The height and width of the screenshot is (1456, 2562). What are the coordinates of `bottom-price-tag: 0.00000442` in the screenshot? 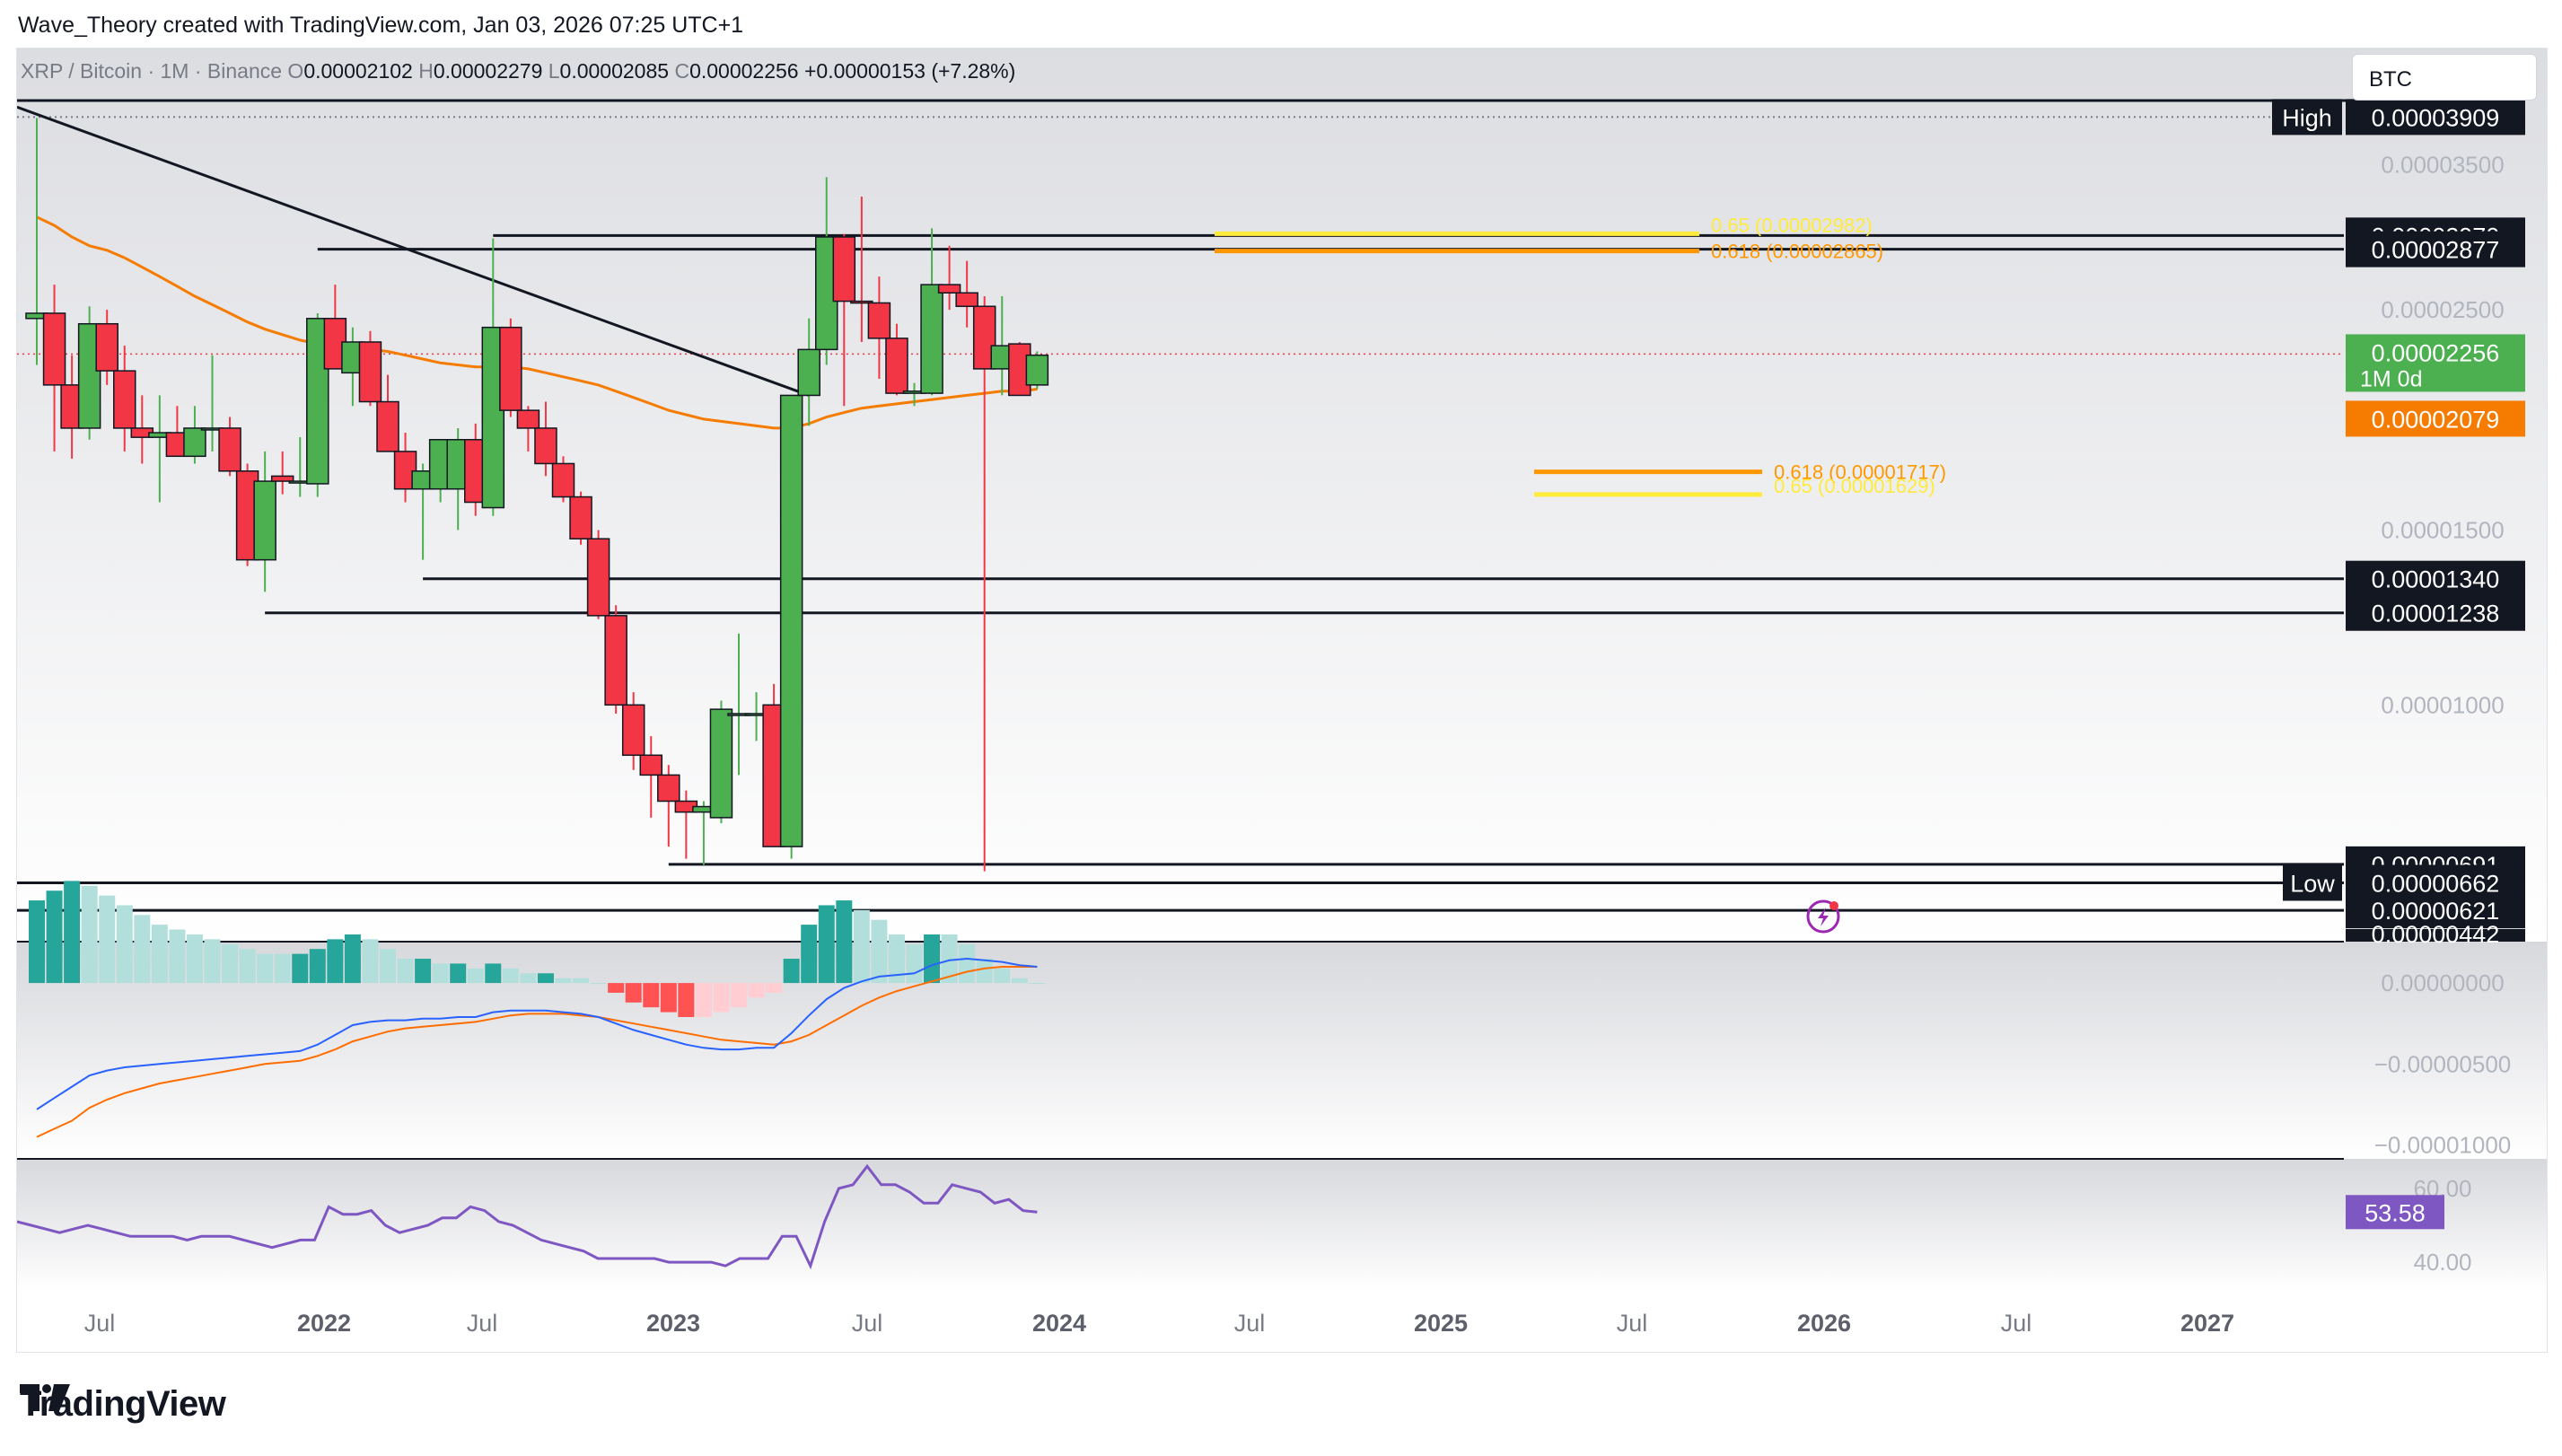 It's located at (2436, 935).